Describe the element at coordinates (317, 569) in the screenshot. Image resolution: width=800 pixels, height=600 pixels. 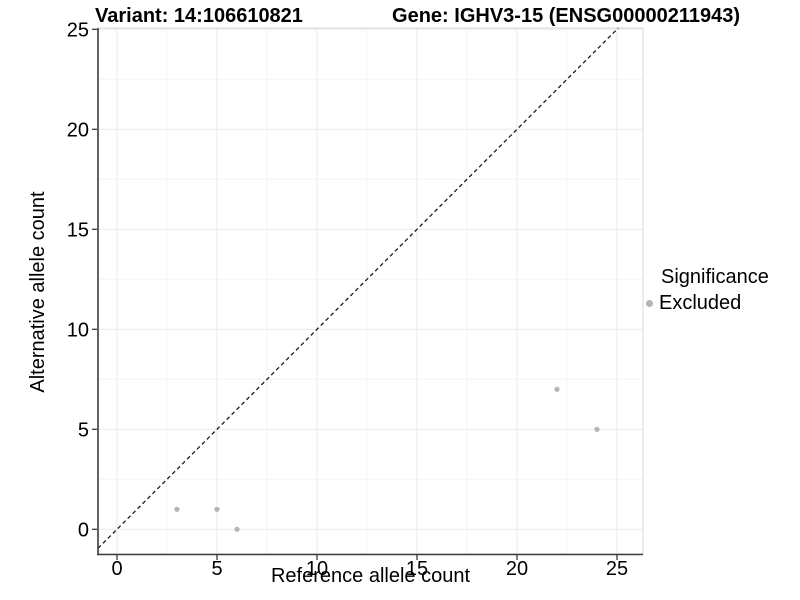
I see `x-tick-label: 10` at that location.